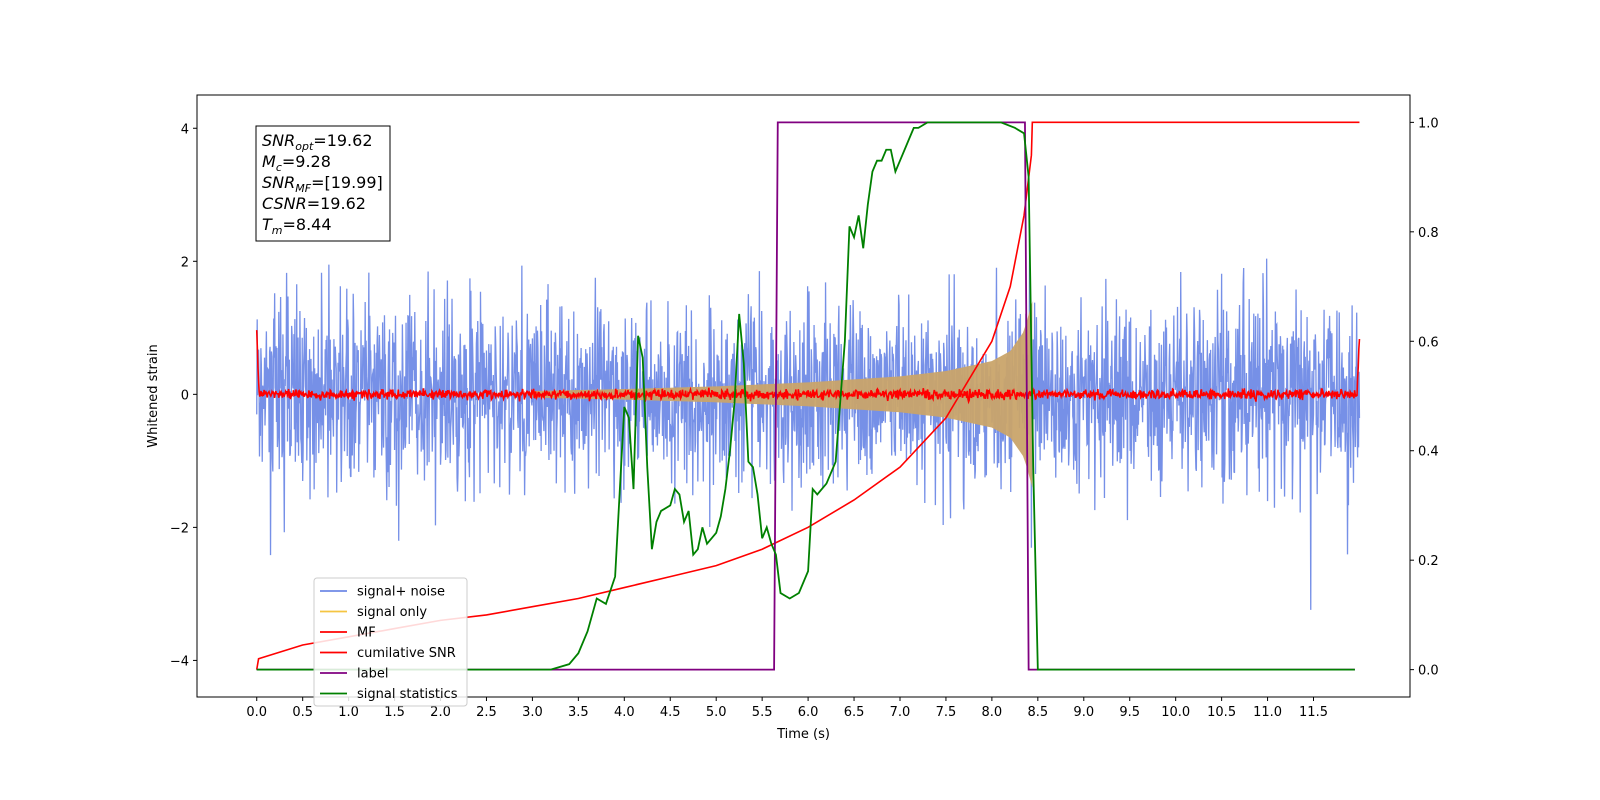 The height and width of the screenshot is (800, 1600). Describe the element at coordinates (1083, 712) in the screenshot. I see `x-tick-label: 9.0` at that location.